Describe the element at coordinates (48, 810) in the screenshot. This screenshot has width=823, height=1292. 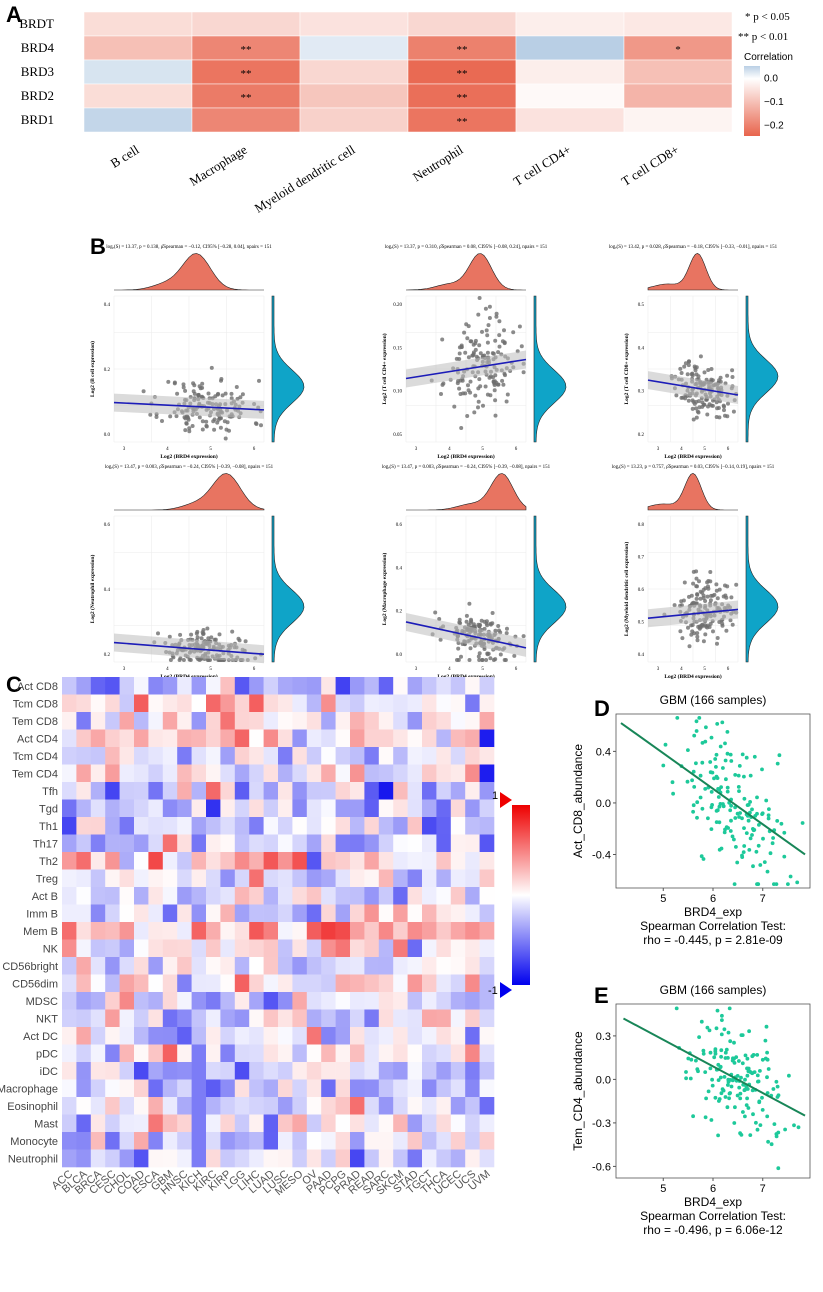
I see `c-row-label: Tgd` at that location.